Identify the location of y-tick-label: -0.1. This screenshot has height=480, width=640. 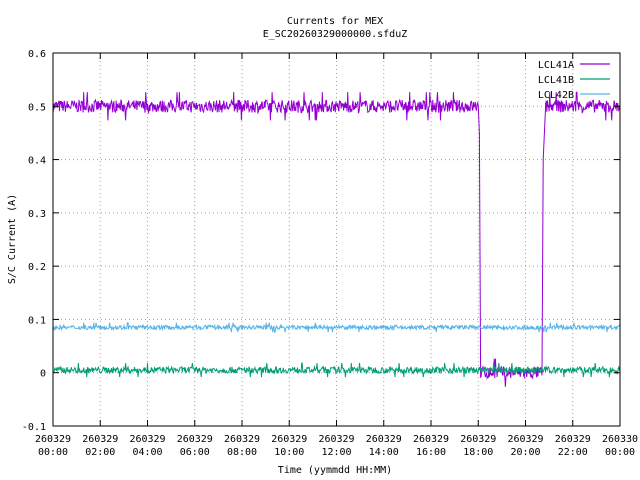
(34, 427).